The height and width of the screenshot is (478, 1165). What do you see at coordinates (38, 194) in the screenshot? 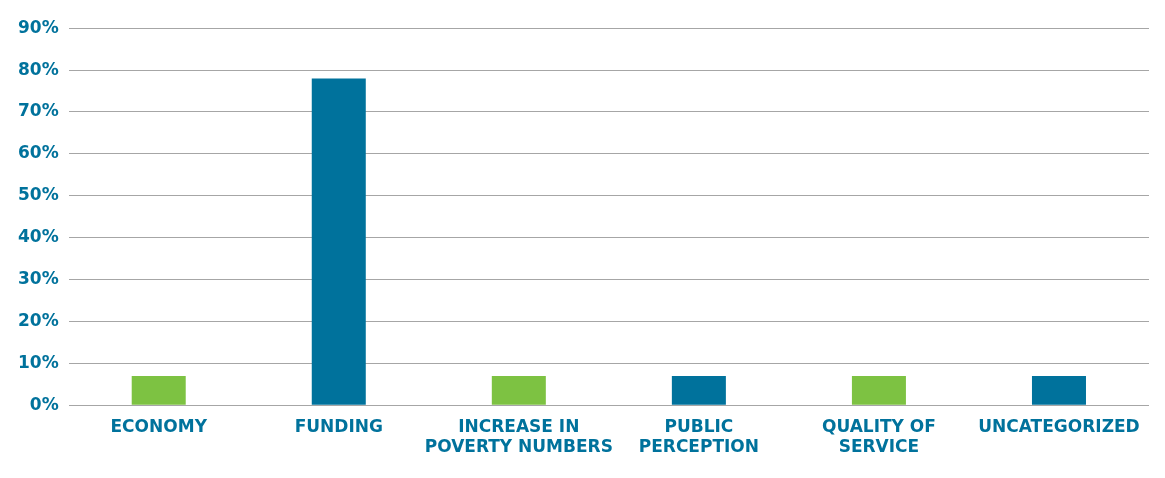
I see `y-tick-label: 50%` at bounding box center [38, 194].